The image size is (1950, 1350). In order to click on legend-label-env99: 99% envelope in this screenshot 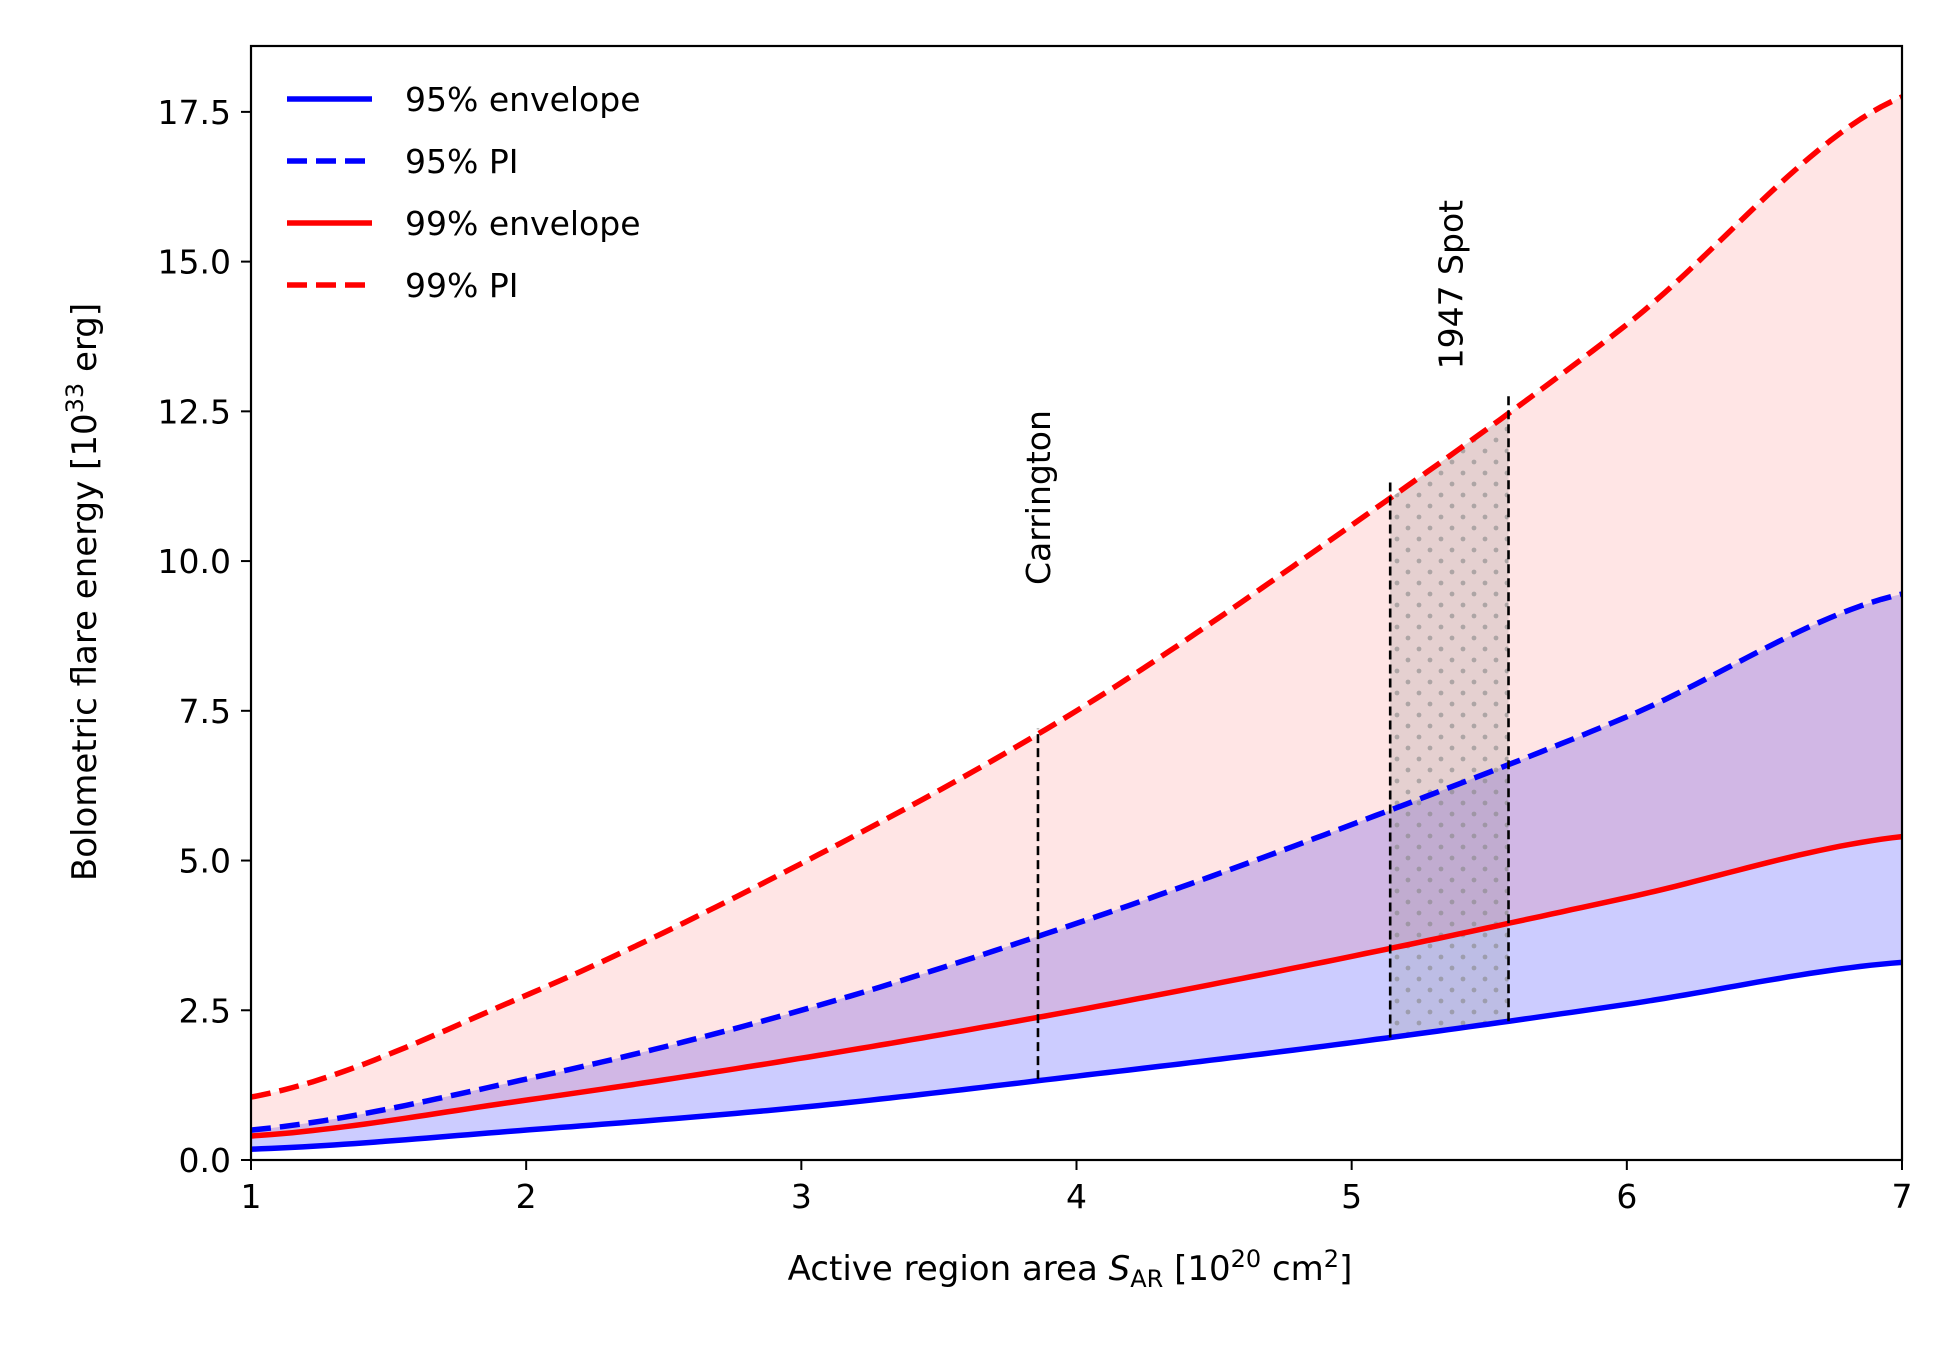, I will do `click(523, 223)`.